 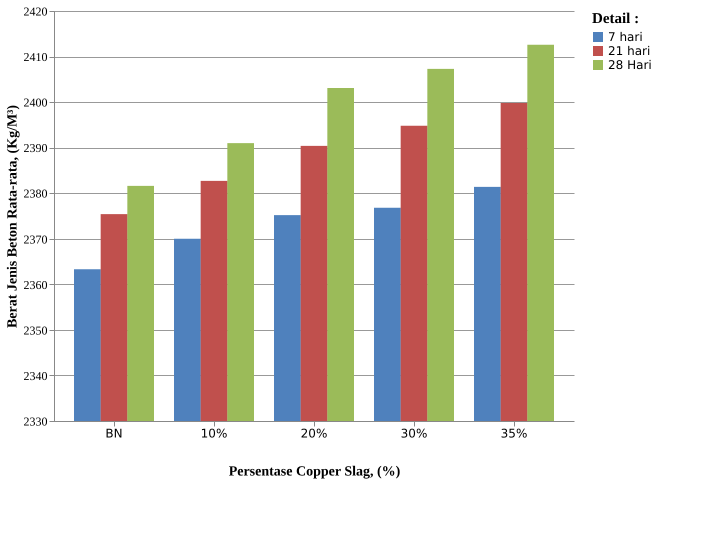 What do you see at coordinates (625, 37) in the screenshot?
I see `legend-label: 7 hari` at bounding box center [625, 37].